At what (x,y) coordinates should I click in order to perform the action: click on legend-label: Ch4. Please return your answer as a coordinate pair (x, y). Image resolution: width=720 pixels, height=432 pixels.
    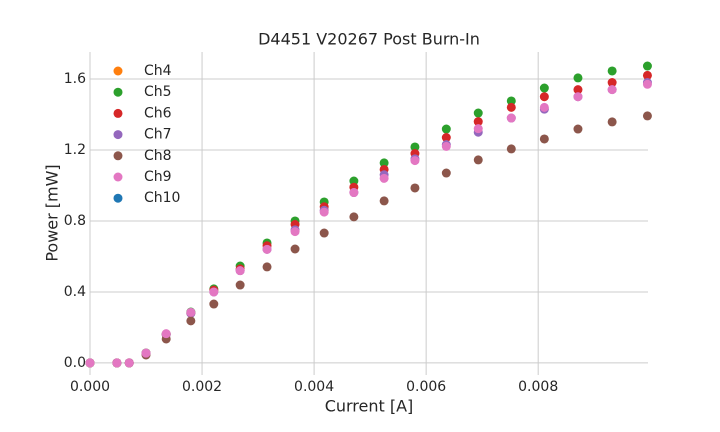
    Looking at the image, I should click on (158, 71).